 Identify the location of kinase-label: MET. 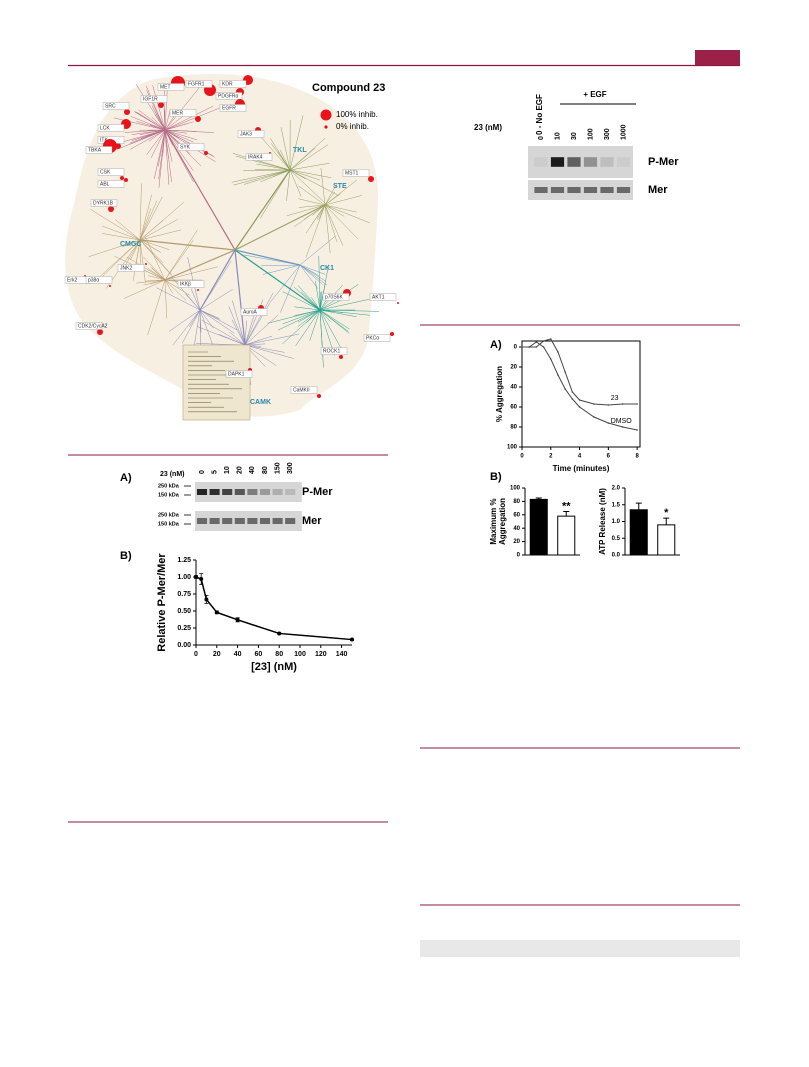
(165, 87).